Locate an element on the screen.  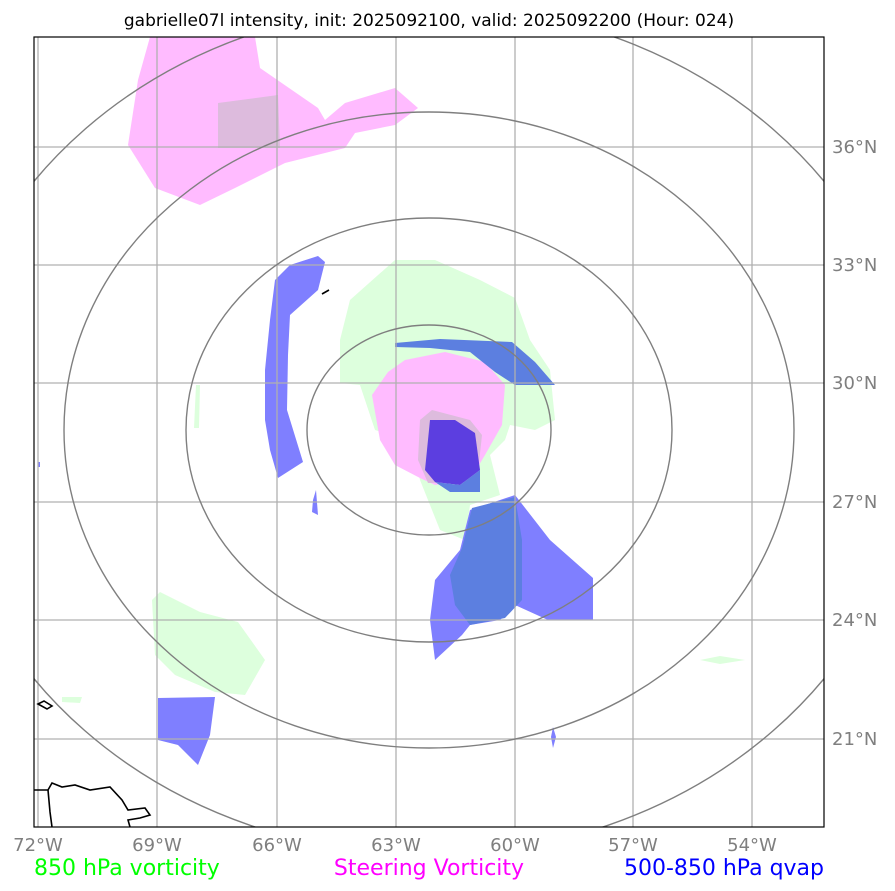
lat-label: 30°N is located at coordinates (854, 383).